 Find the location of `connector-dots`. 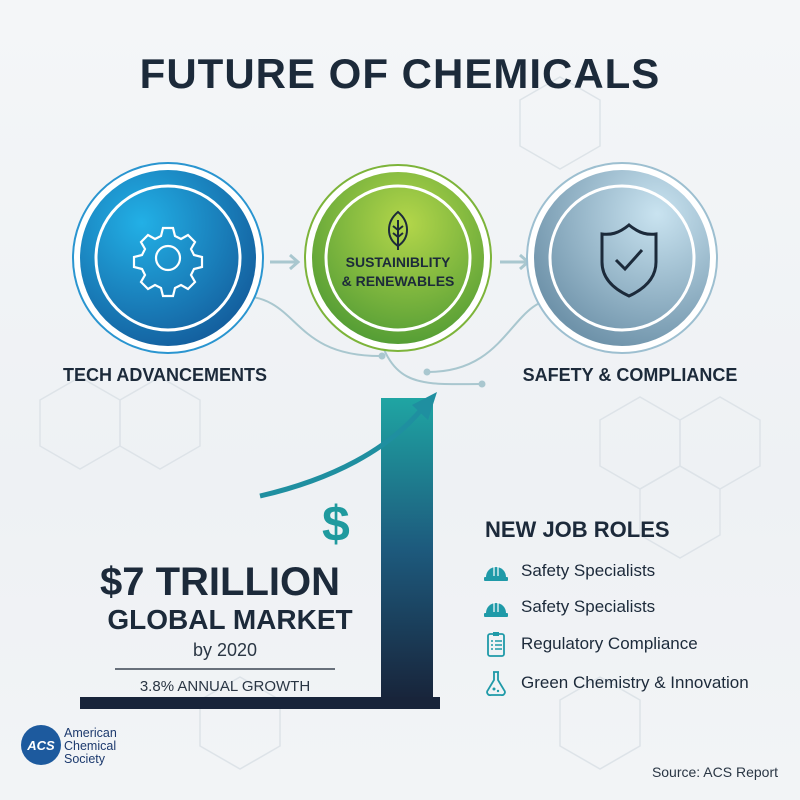

connector-dots is located at coordinates (432, 370).